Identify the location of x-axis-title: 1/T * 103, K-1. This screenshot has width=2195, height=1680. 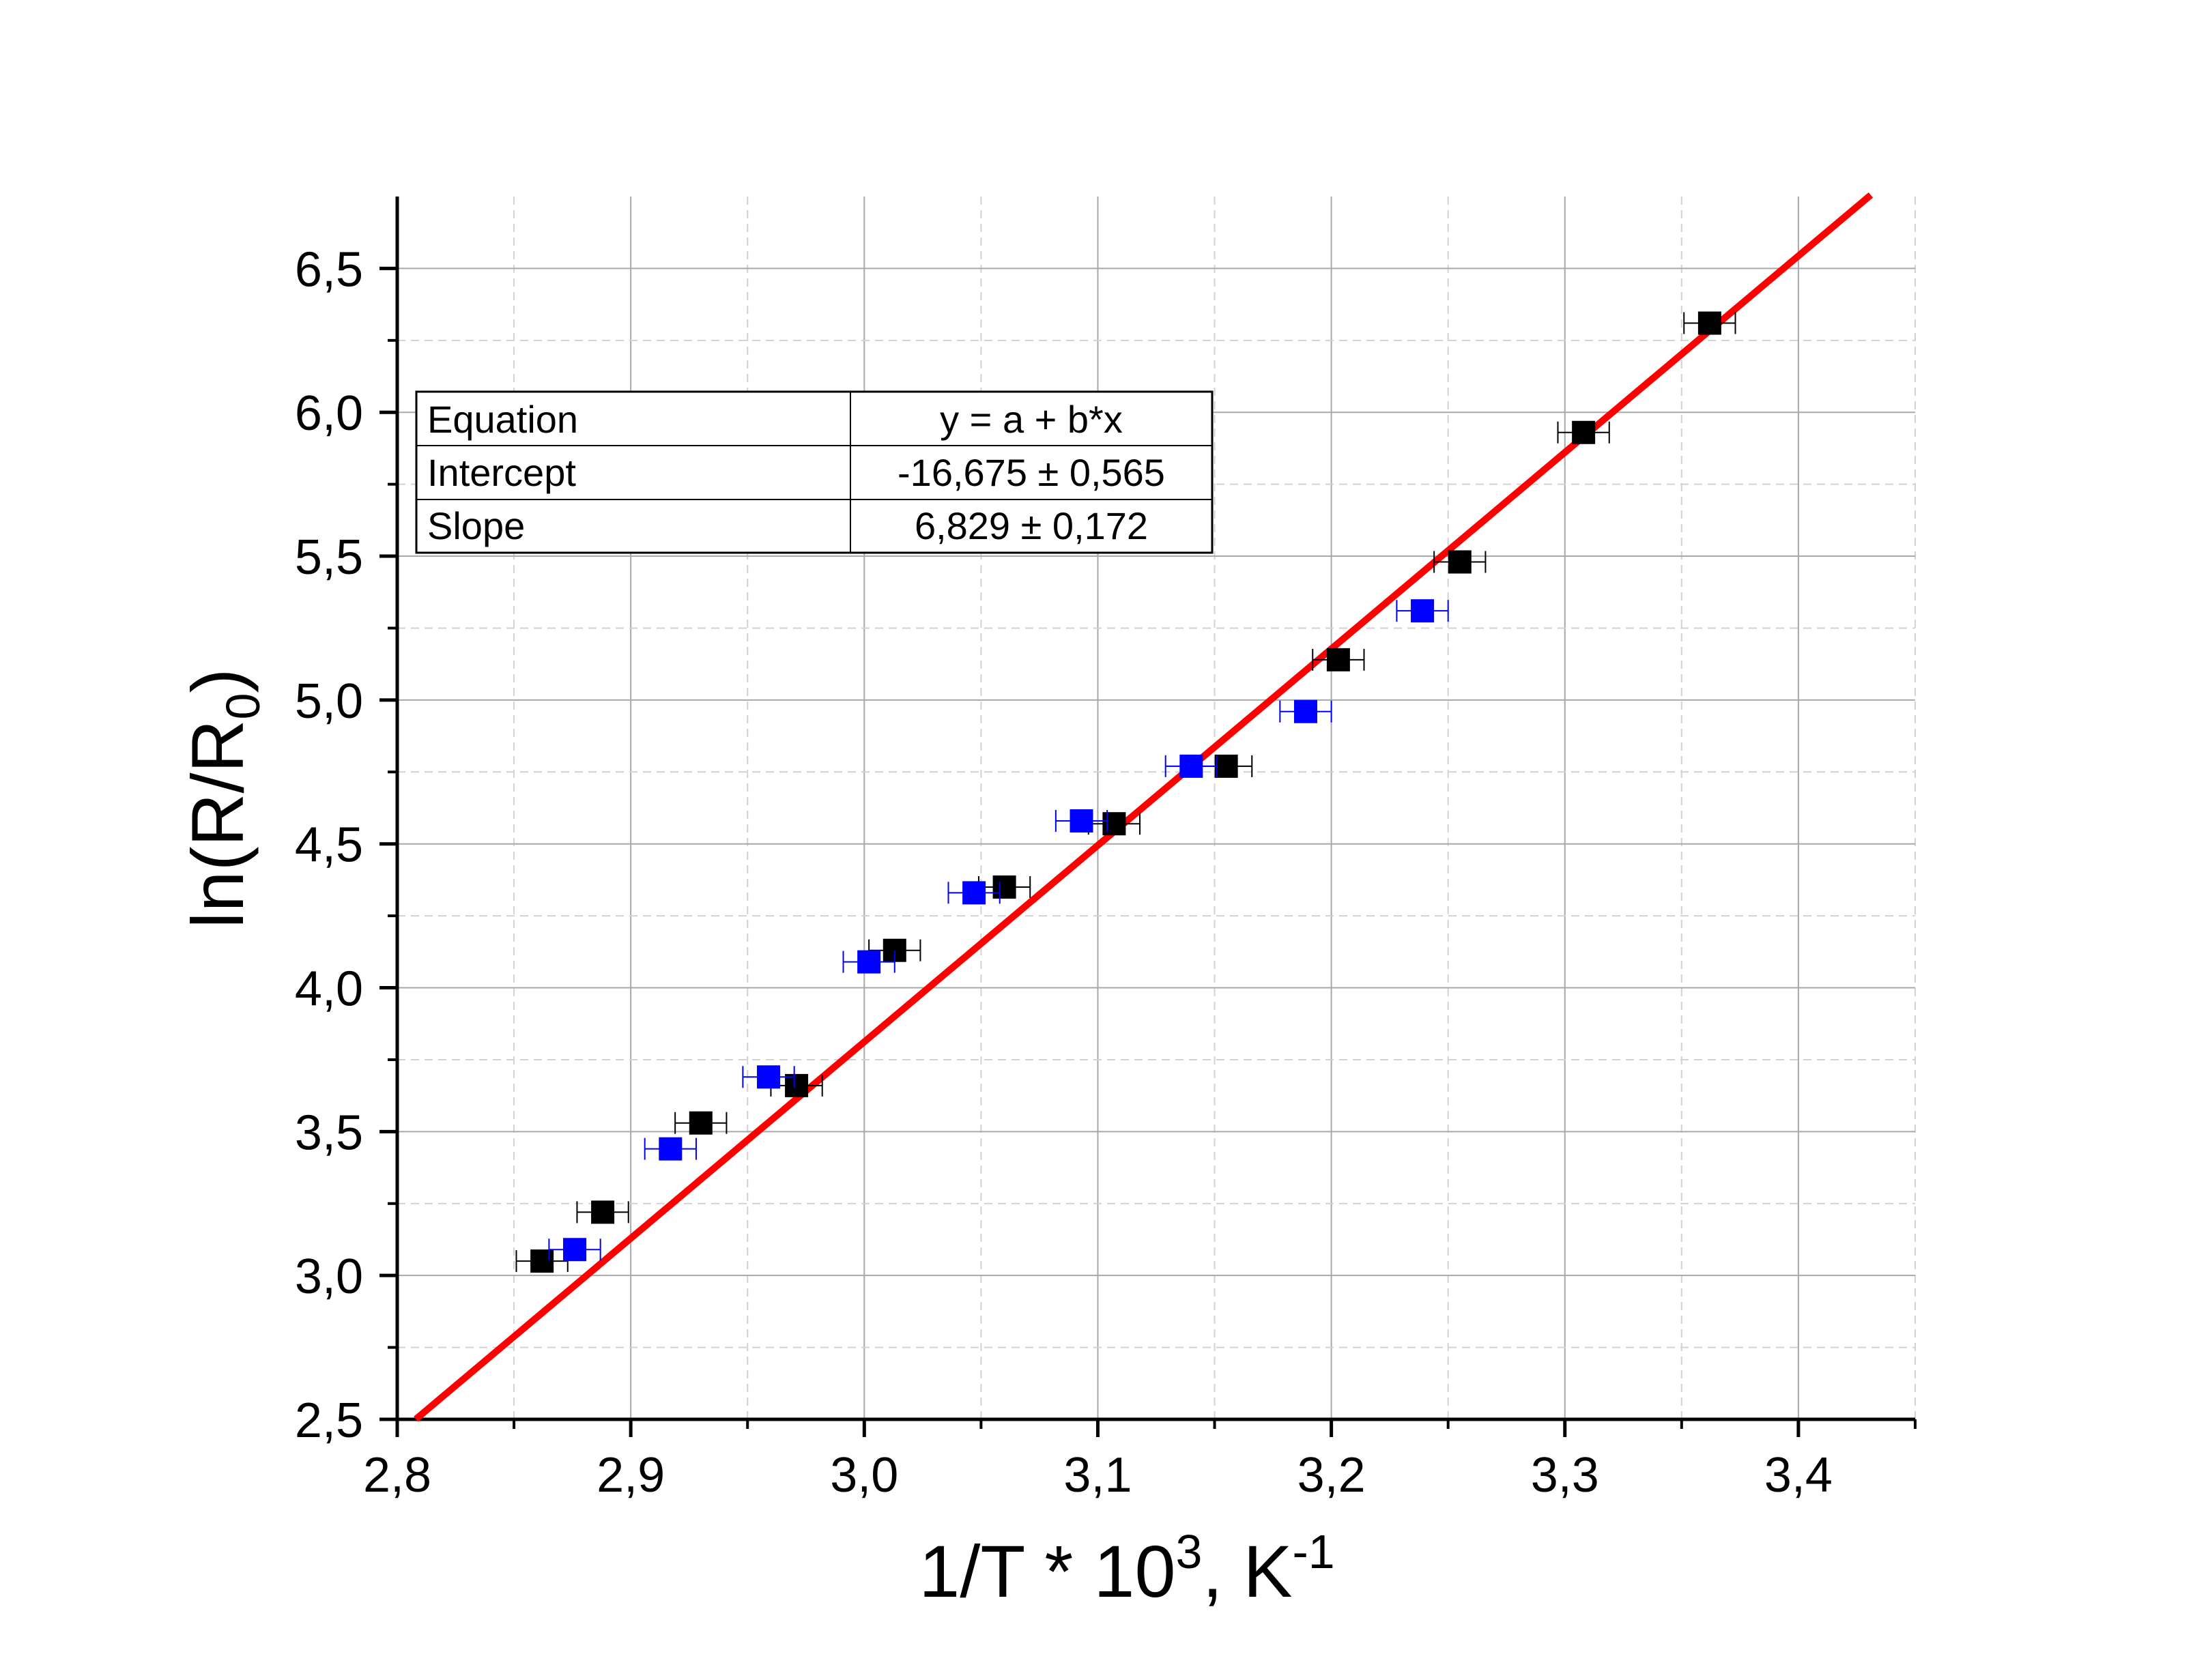
(1127, 1568).